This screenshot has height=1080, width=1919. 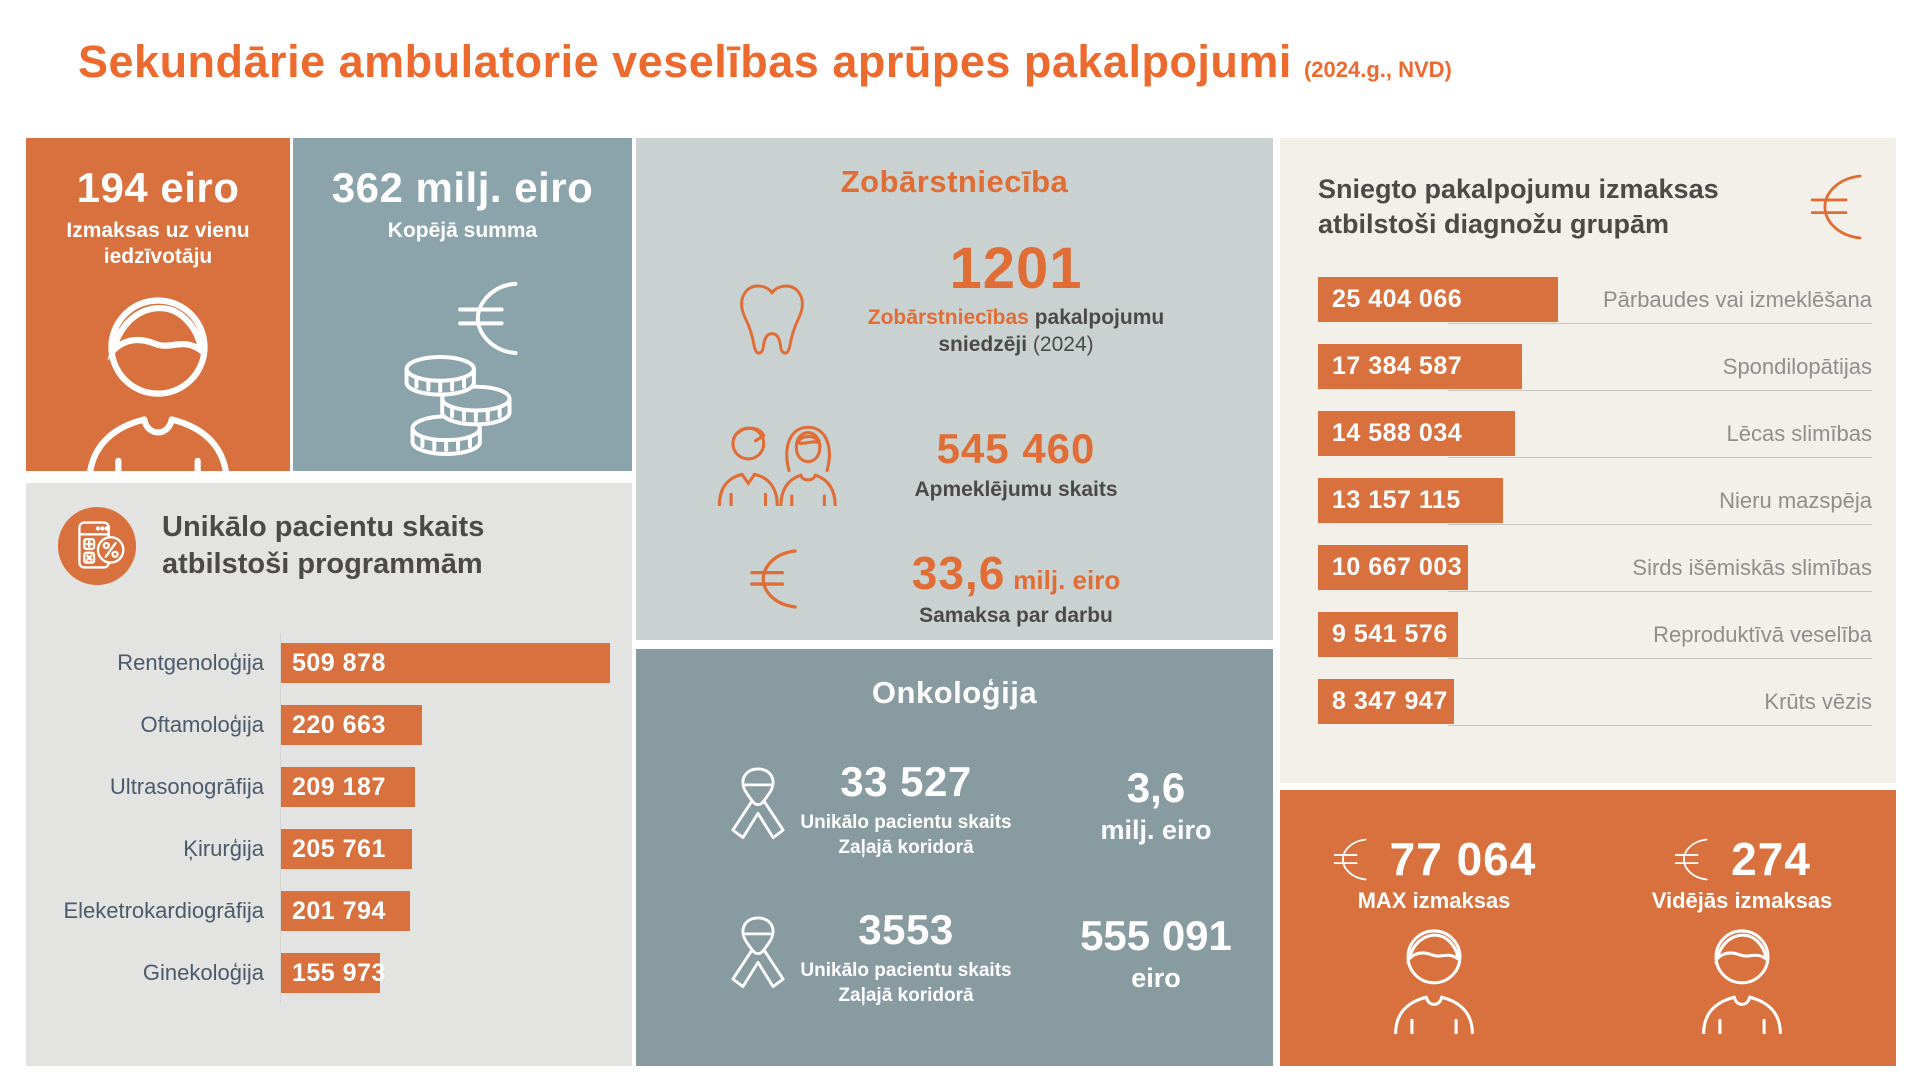 What do you see at coordinates (1377, 69) in the screenshot?
I see `page-title-suffix: (2024.g., NVD)` at bounding box center [1377, 69].